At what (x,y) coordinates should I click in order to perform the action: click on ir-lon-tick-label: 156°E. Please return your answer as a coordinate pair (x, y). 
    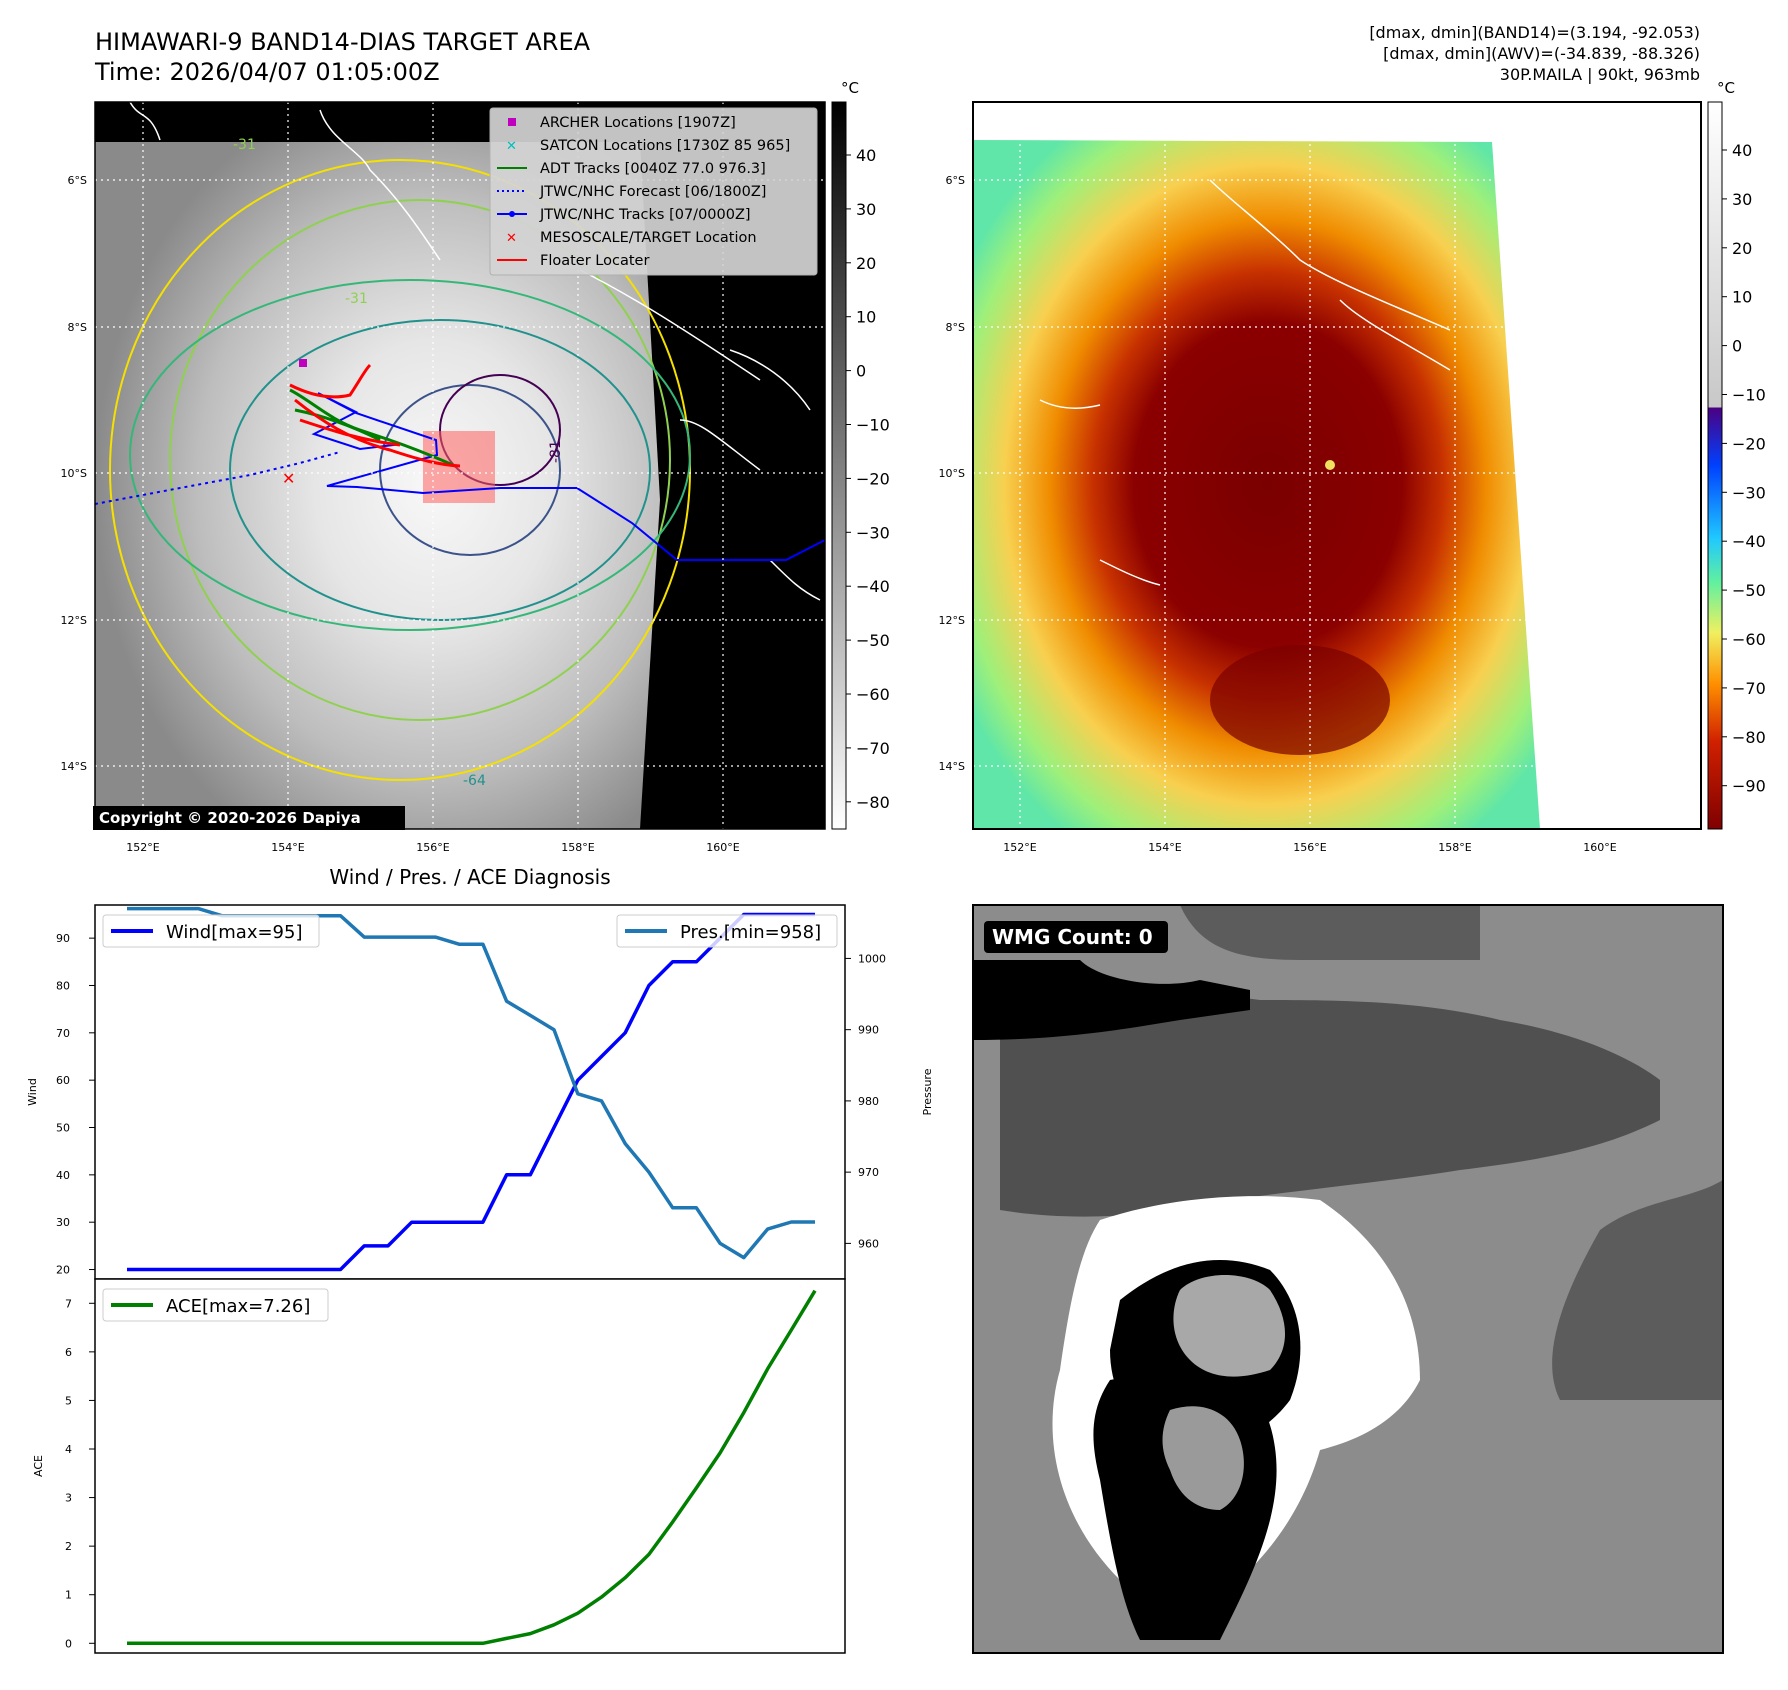
    Looking at the image, I should click on (432, 847).